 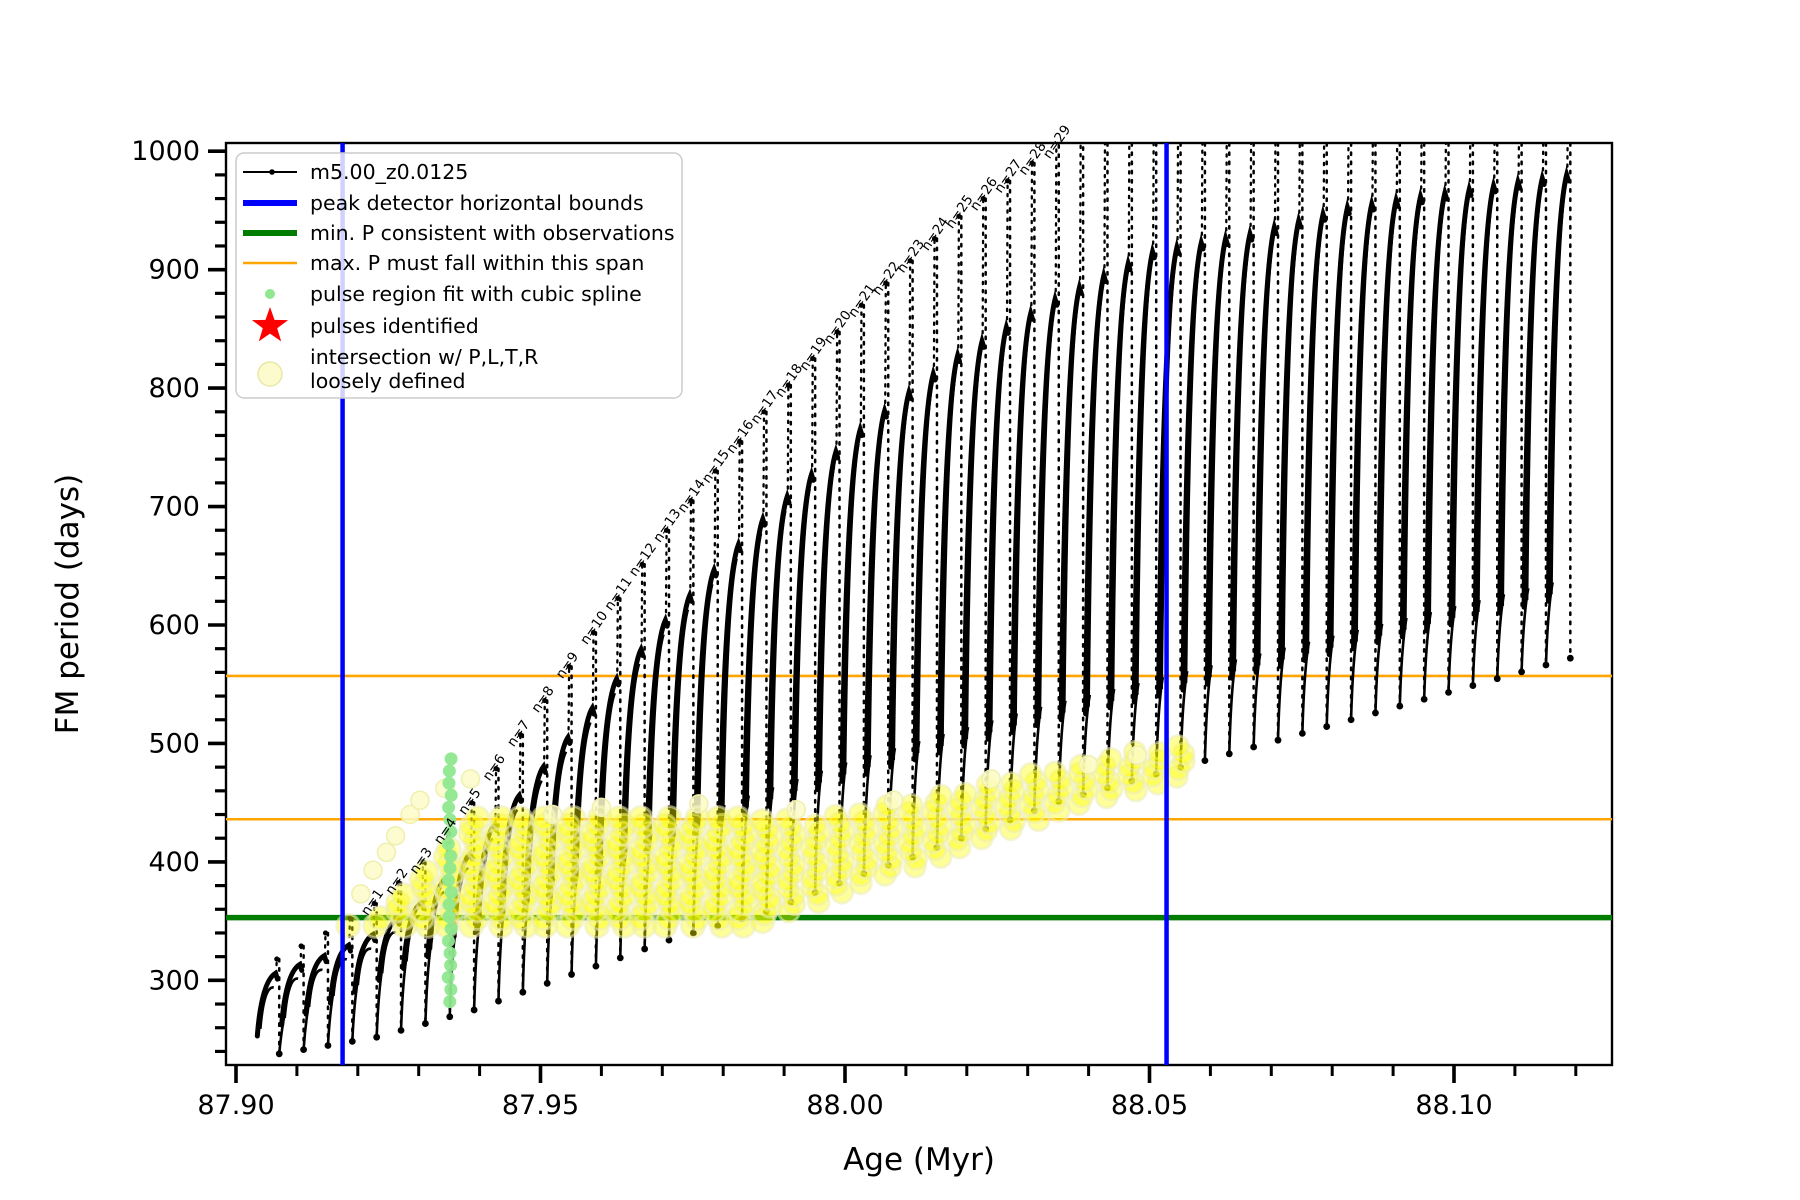 What do you see at coordinates (174, 862) in the screenshot?
I see `y-tick-label: 400` at bounding box center [174, 862].